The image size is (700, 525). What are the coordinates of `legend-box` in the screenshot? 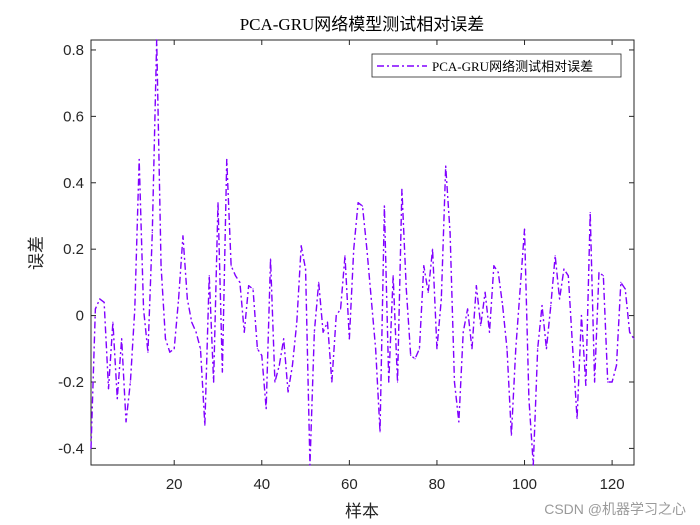 It's located at (496, 65).